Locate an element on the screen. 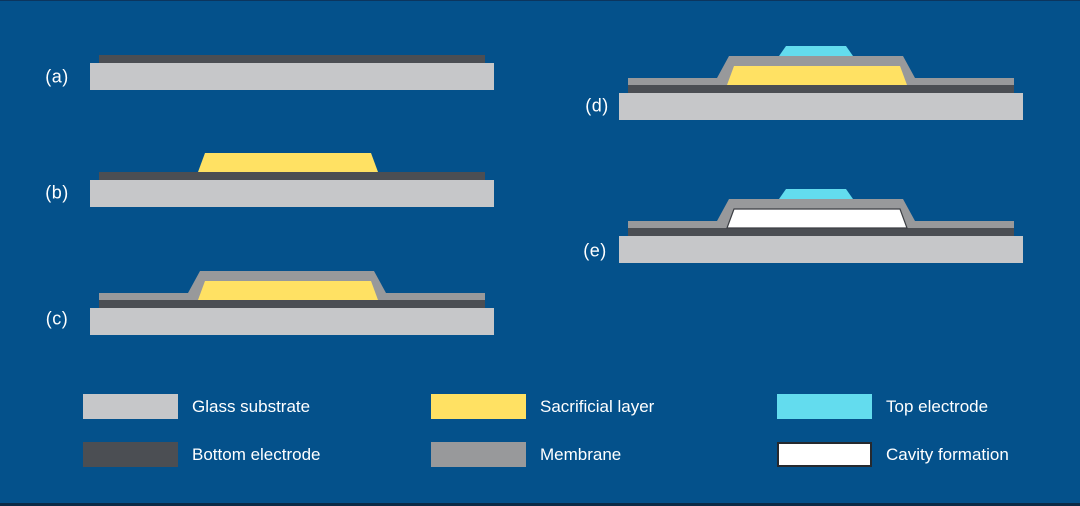 The height and width of the screenshot is (506, 1080). legend-label: Glass substrate is located at coordinates (251, 406).